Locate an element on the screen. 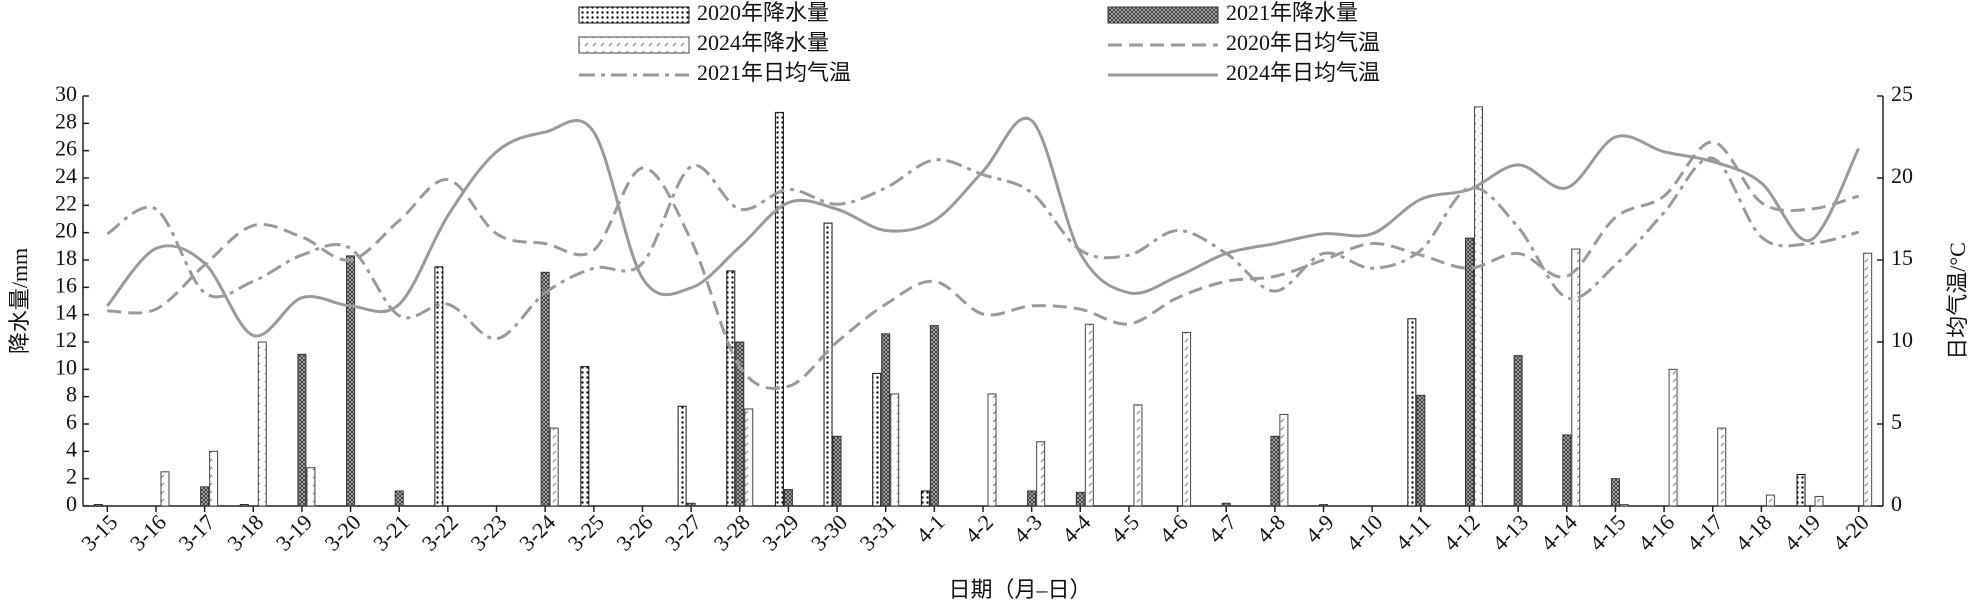 This screenshot has height=615, width=1982. x-tick-label: 4-15 is located at coordinates (1607, 532).